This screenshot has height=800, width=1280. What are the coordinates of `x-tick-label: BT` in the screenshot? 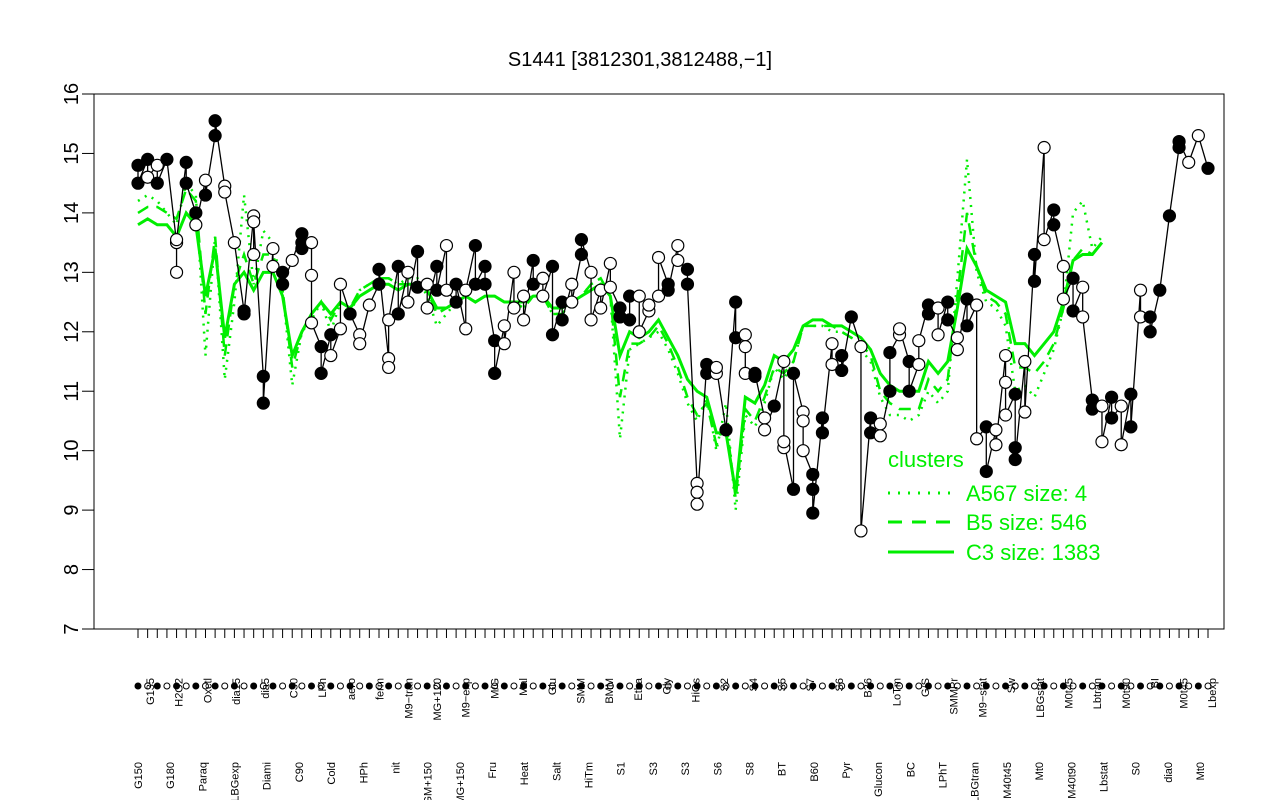 It's located at (783, 769).